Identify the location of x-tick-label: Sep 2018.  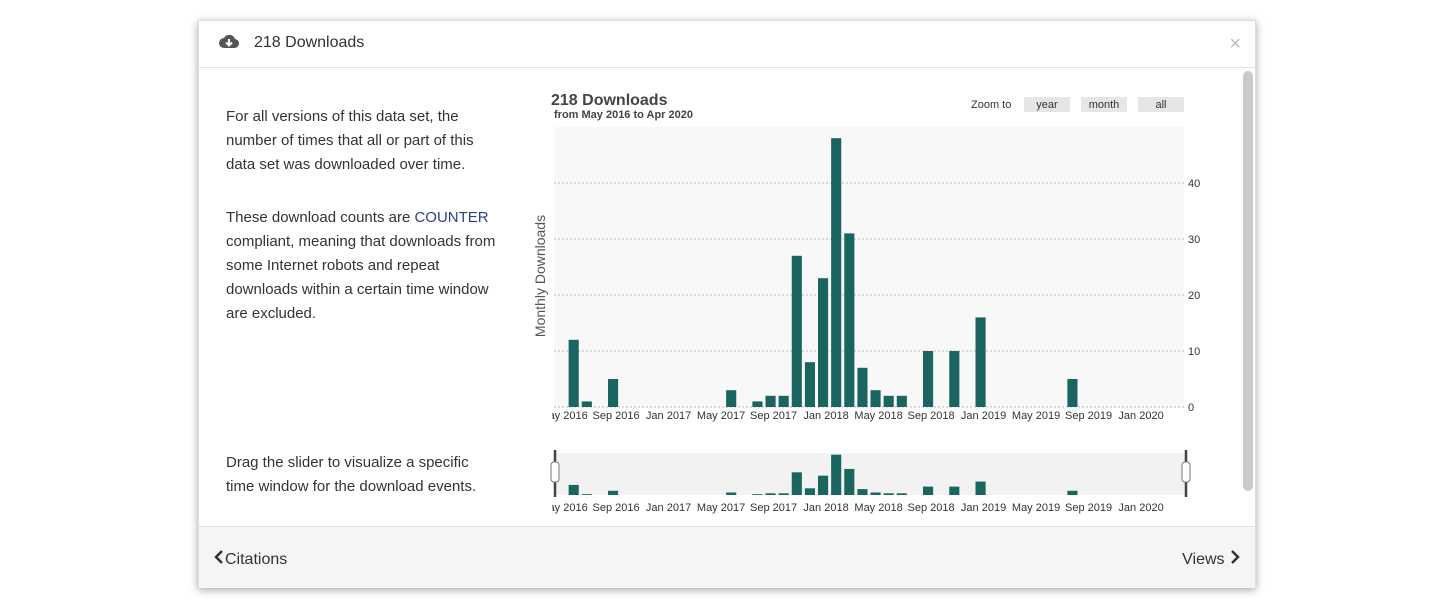
(931, 416).